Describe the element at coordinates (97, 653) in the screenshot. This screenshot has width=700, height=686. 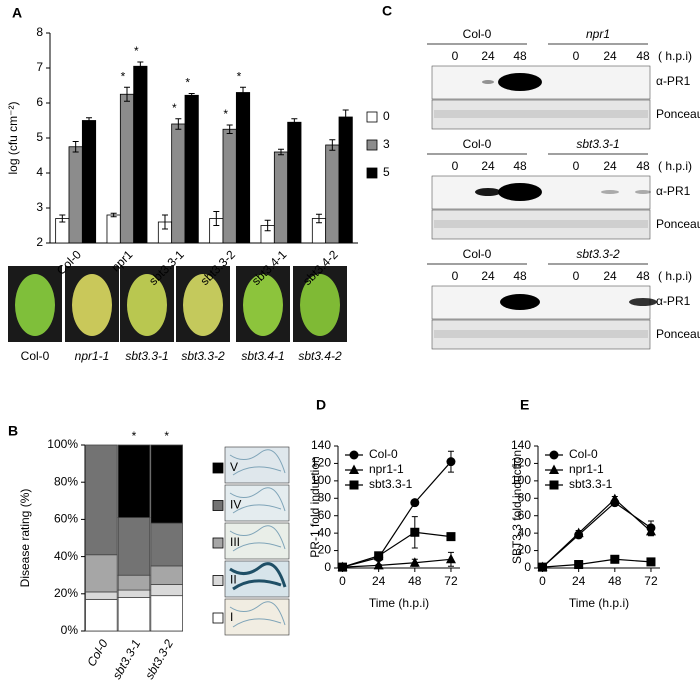
I see `x-tick-label: Col-0` at that location.